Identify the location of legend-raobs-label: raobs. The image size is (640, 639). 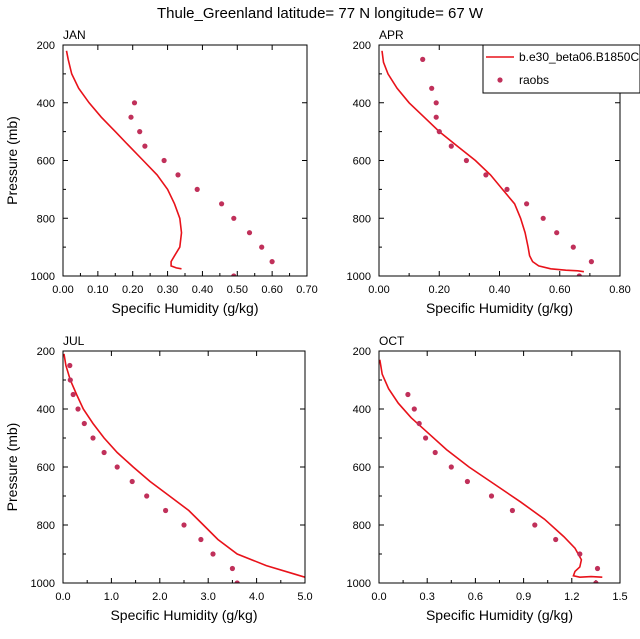
(534, 80).